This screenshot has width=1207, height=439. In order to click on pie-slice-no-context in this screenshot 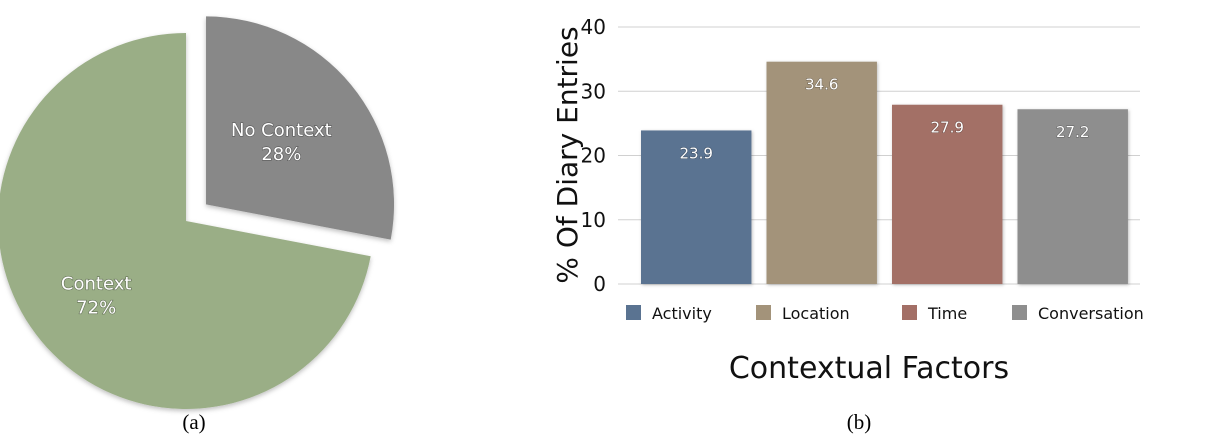, I will do `click(300, 128)`.